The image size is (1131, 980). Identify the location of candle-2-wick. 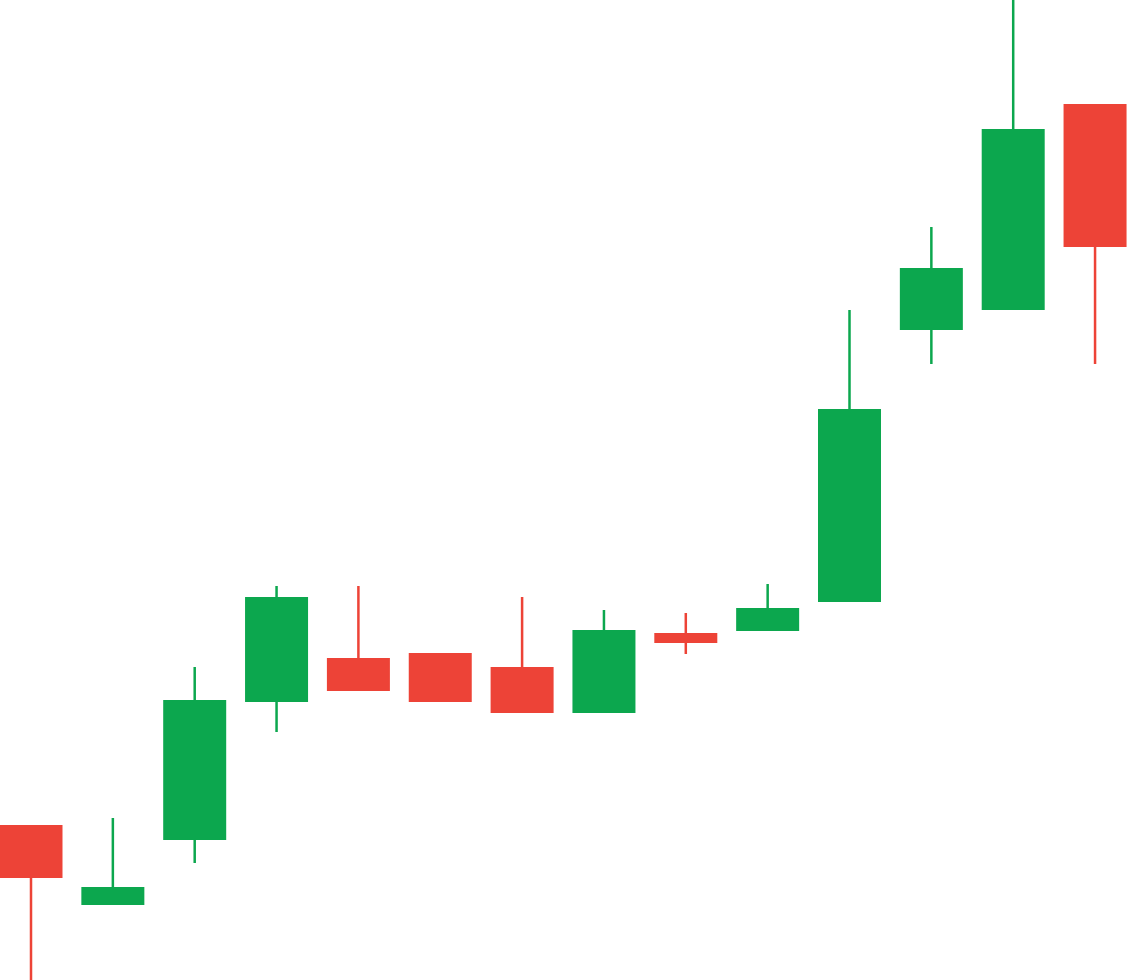
(113, 861).